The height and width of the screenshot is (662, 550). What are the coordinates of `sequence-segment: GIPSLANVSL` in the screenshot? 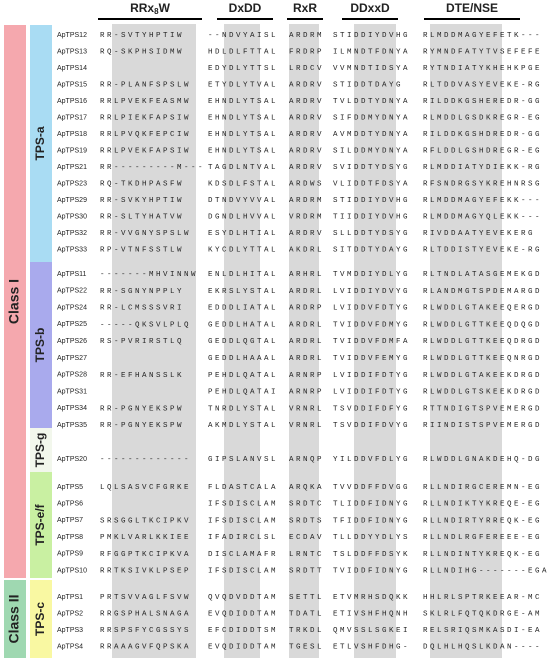 It's located at (243, 460).